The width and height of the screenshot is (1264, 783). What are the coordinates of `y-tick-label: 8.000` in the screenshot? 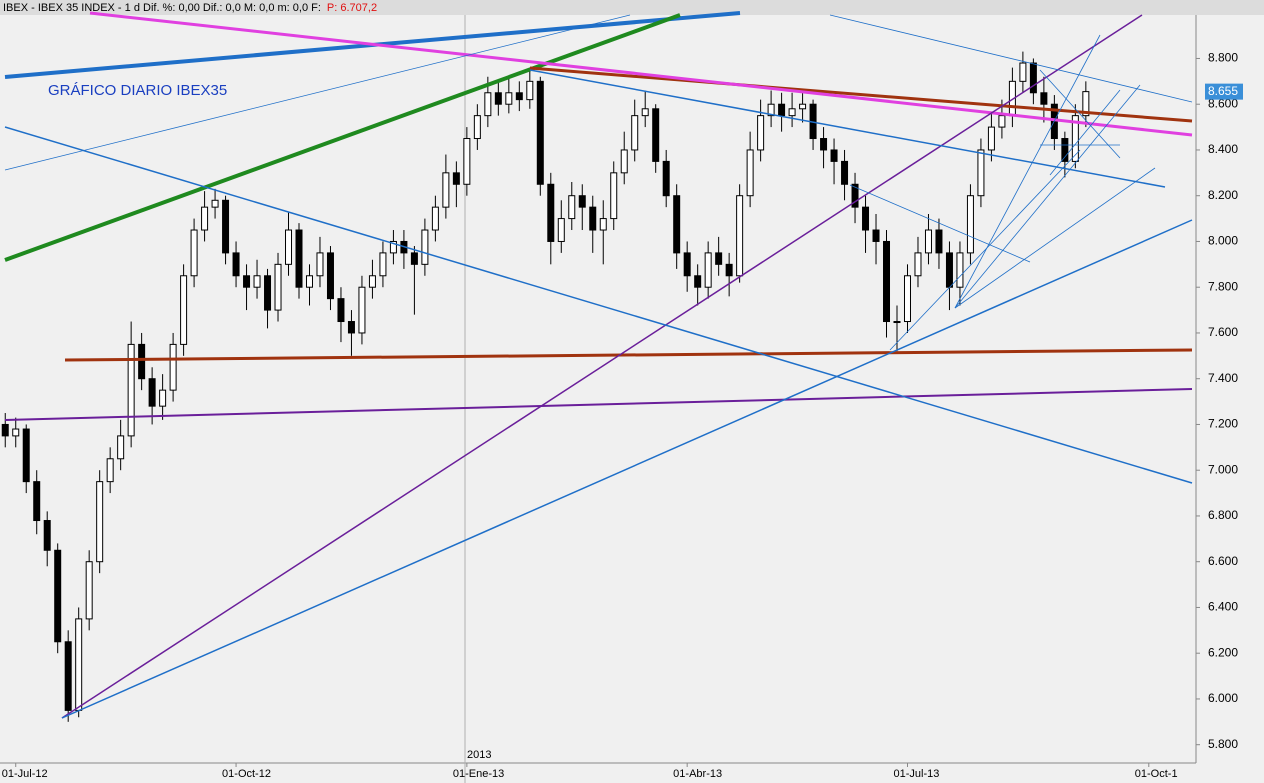 It's located at (1223, 241).